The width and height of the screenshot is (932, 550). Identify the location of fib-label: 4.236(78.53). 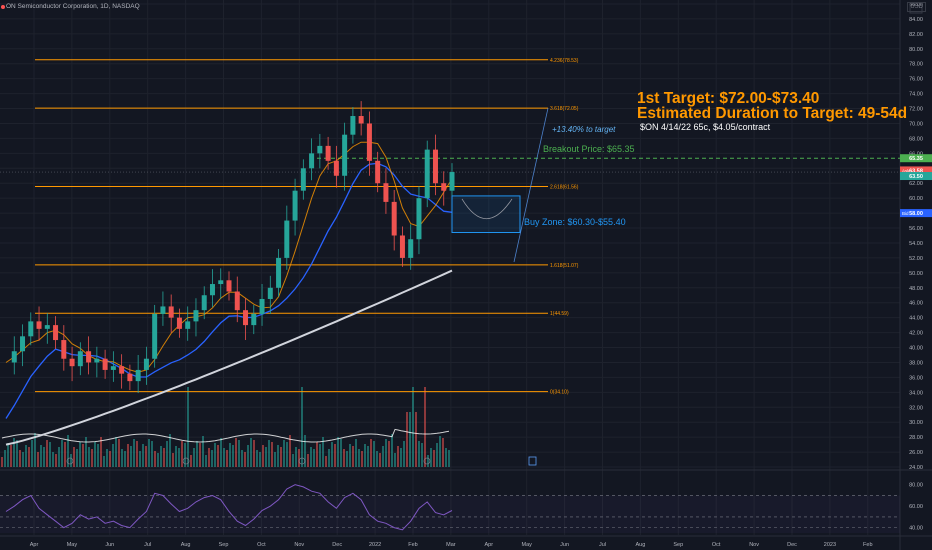
(564, 61).